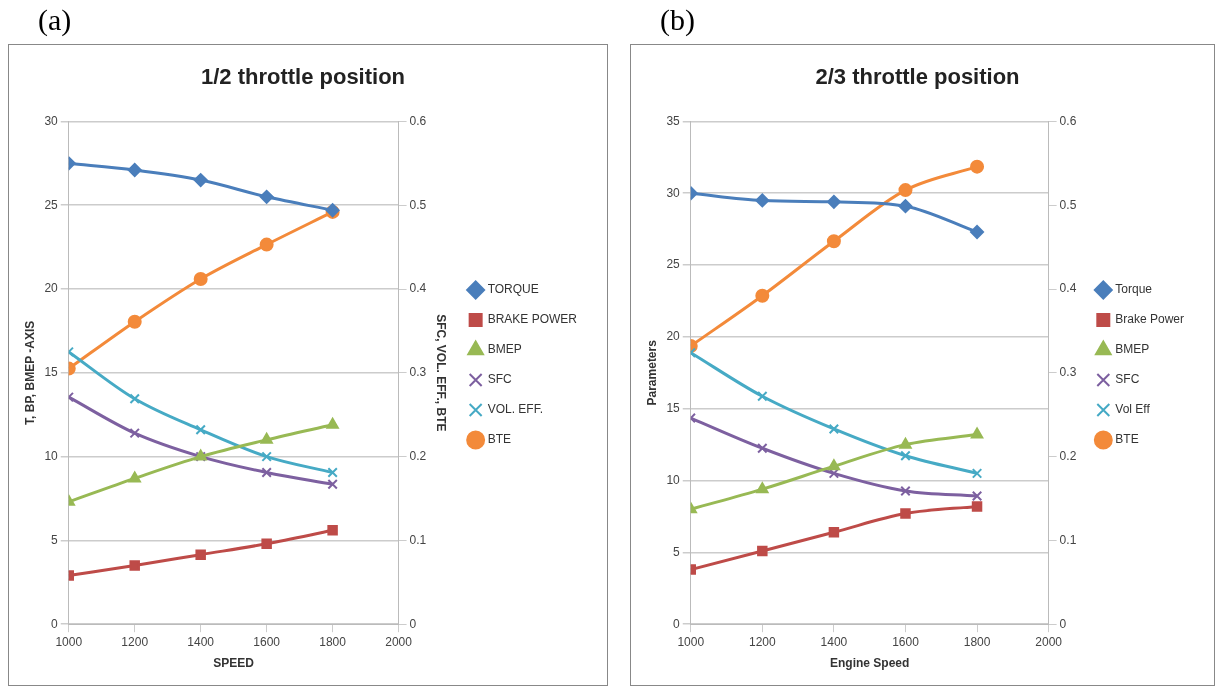 This screenshot has width=1220, height=700. I want to click on x-axis-title: SPEED, so click(234, 663).